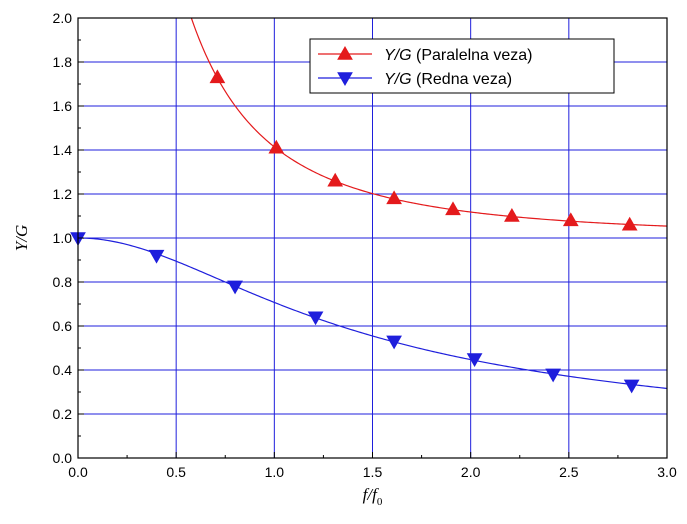 Image resolution: width=687 pixels, height=524 pixels. What do you see at coordinates (471, 472) in the screenshot?
I see `x-tick-label: 2.0` at bounding box center [471, 472].